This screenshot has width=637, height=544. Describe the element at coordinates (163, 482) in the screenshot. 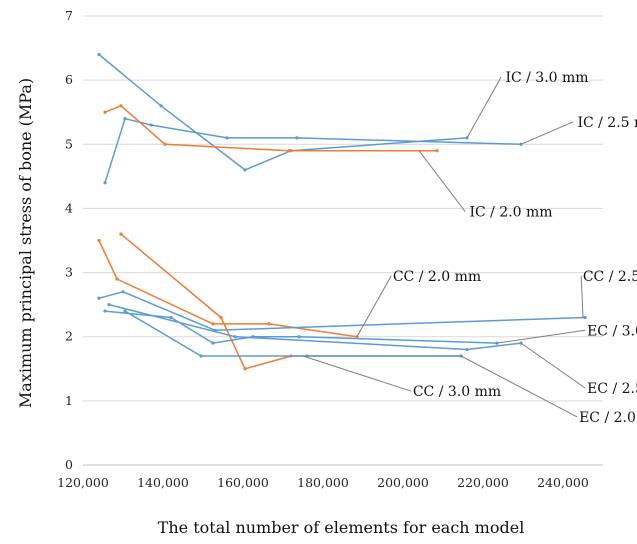

I see `x-tick-label: 140,000` at that location.